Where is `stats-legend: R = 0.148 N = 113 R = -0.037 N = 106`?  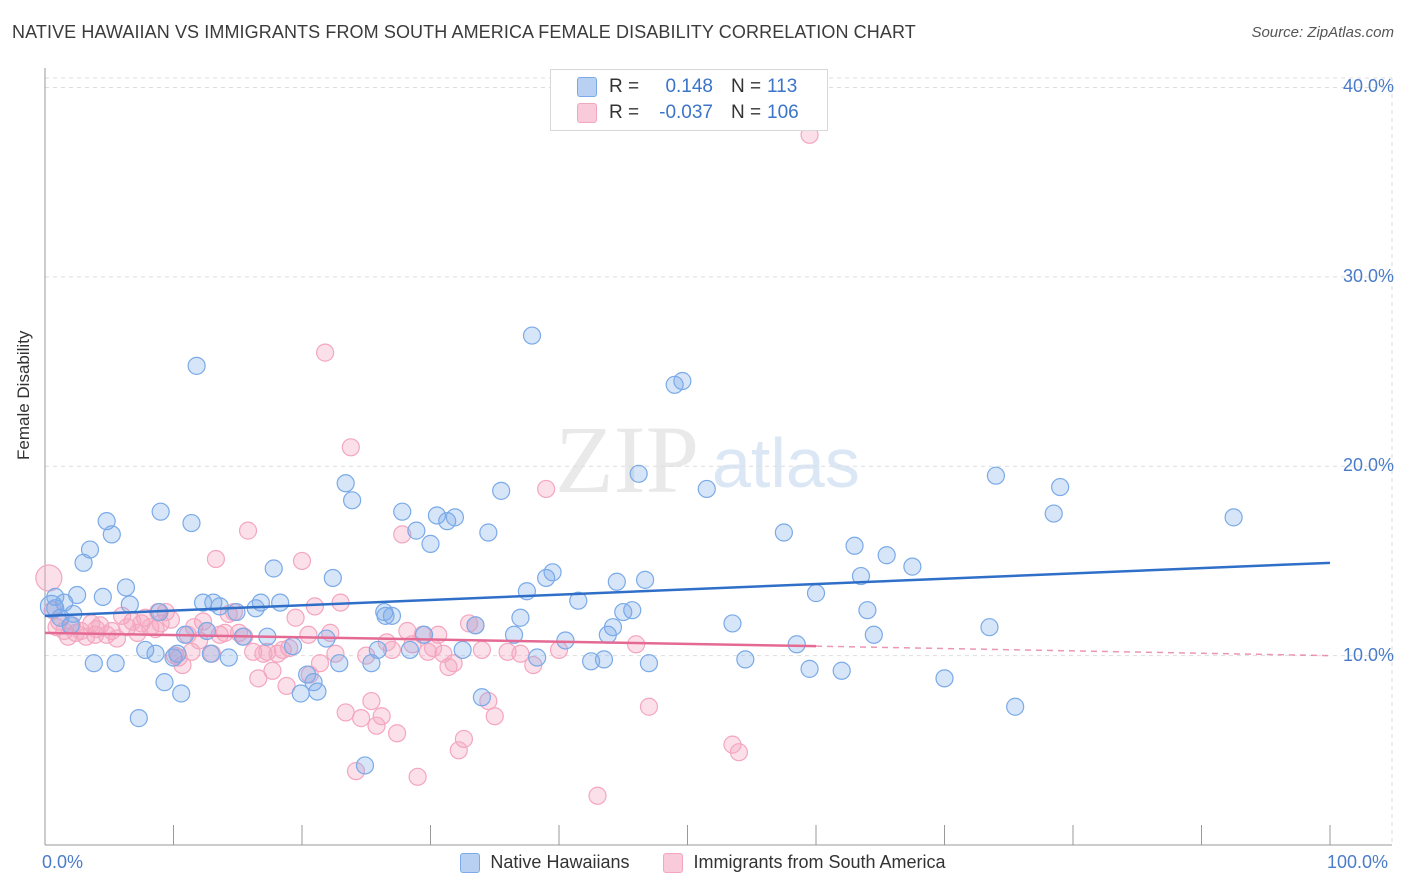 stats-legend: R = 0.148 N = 113 R = -0.037 N = 106 is located at coordinates (689, 100).